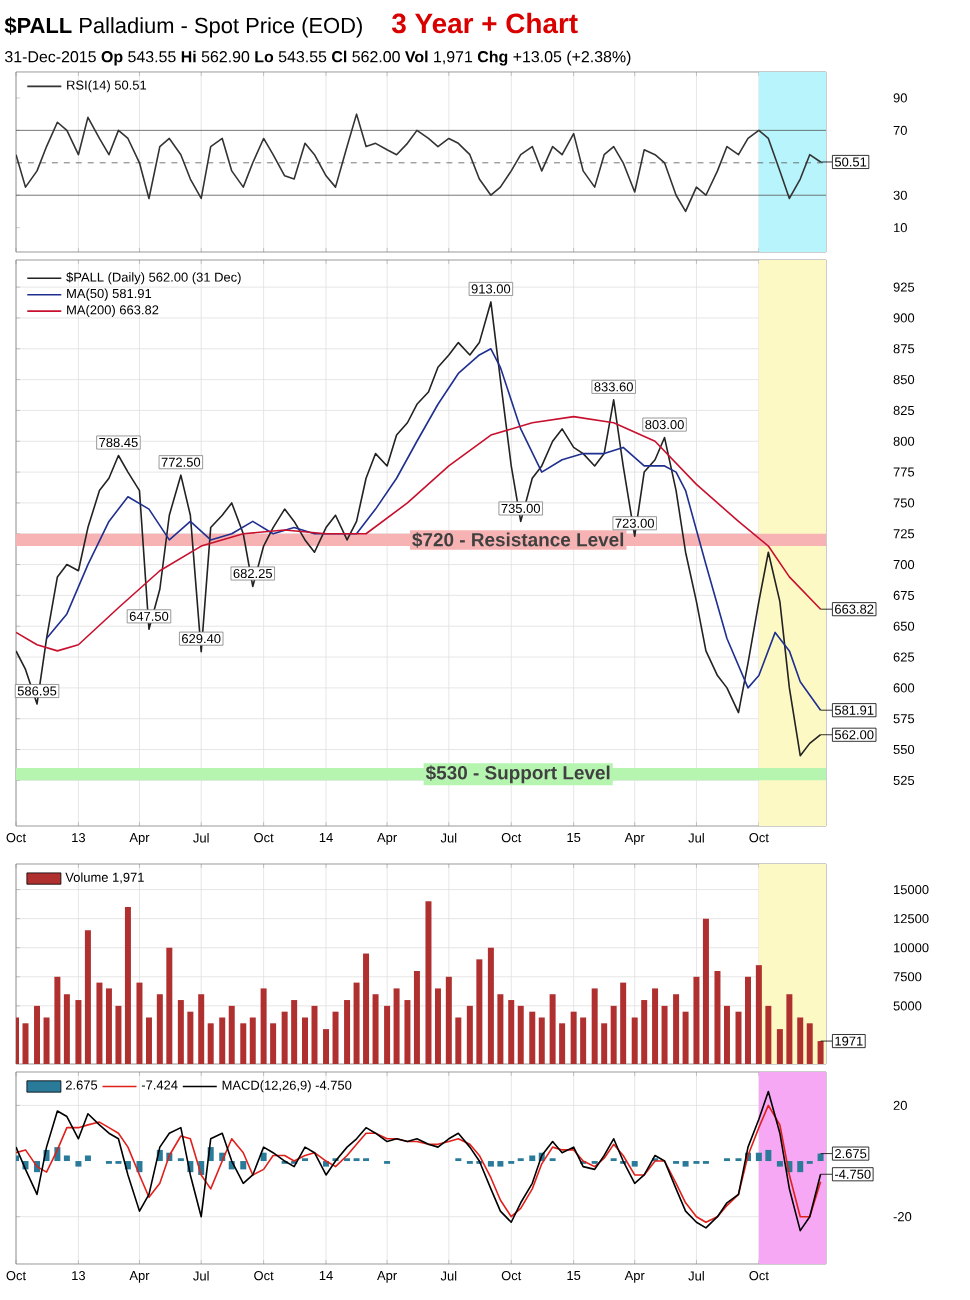 Image resolution: width=970 pixels, height=1300 pixels. Describe the element at coordinates (517, 774) in the screenshot. I see `band-label: $530 - Support Level` at that location.